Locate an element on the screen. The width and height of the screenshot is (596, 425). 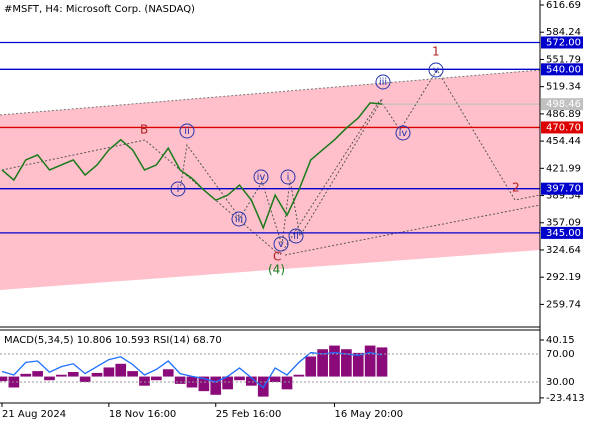
y-tick-label: 584.24 is located at coordinates (563, 32).